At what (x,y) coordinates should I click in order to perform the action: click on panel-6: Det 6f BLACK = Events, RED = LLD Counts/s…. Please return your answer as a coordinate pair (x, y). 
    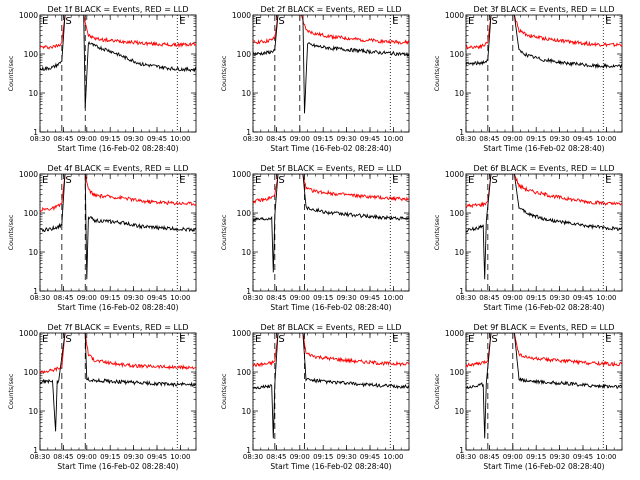
    Looking at the image, I should click on (528, 238).